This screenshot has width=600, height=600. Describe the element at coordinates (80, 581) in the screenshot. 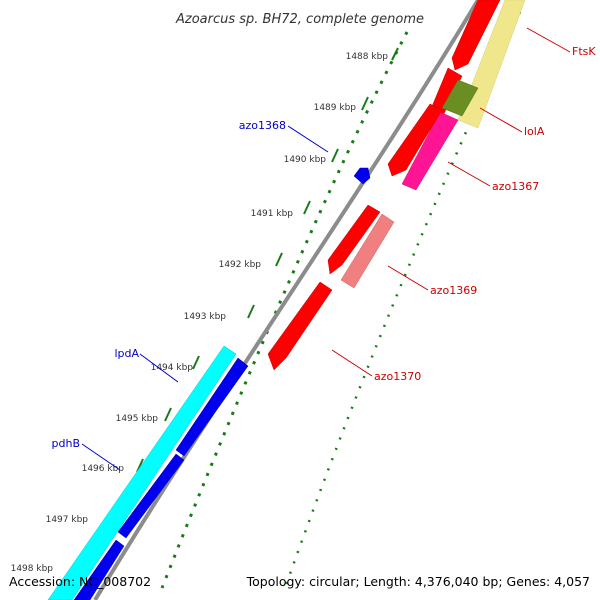

I see `accession-text: Accession: NC_008702` at that location.